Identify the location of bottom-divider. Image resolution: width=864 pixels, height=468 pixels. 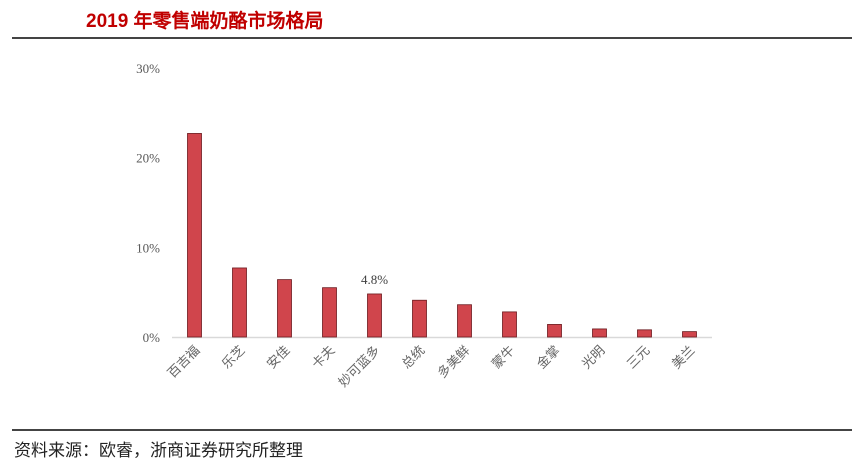
(432, 430).